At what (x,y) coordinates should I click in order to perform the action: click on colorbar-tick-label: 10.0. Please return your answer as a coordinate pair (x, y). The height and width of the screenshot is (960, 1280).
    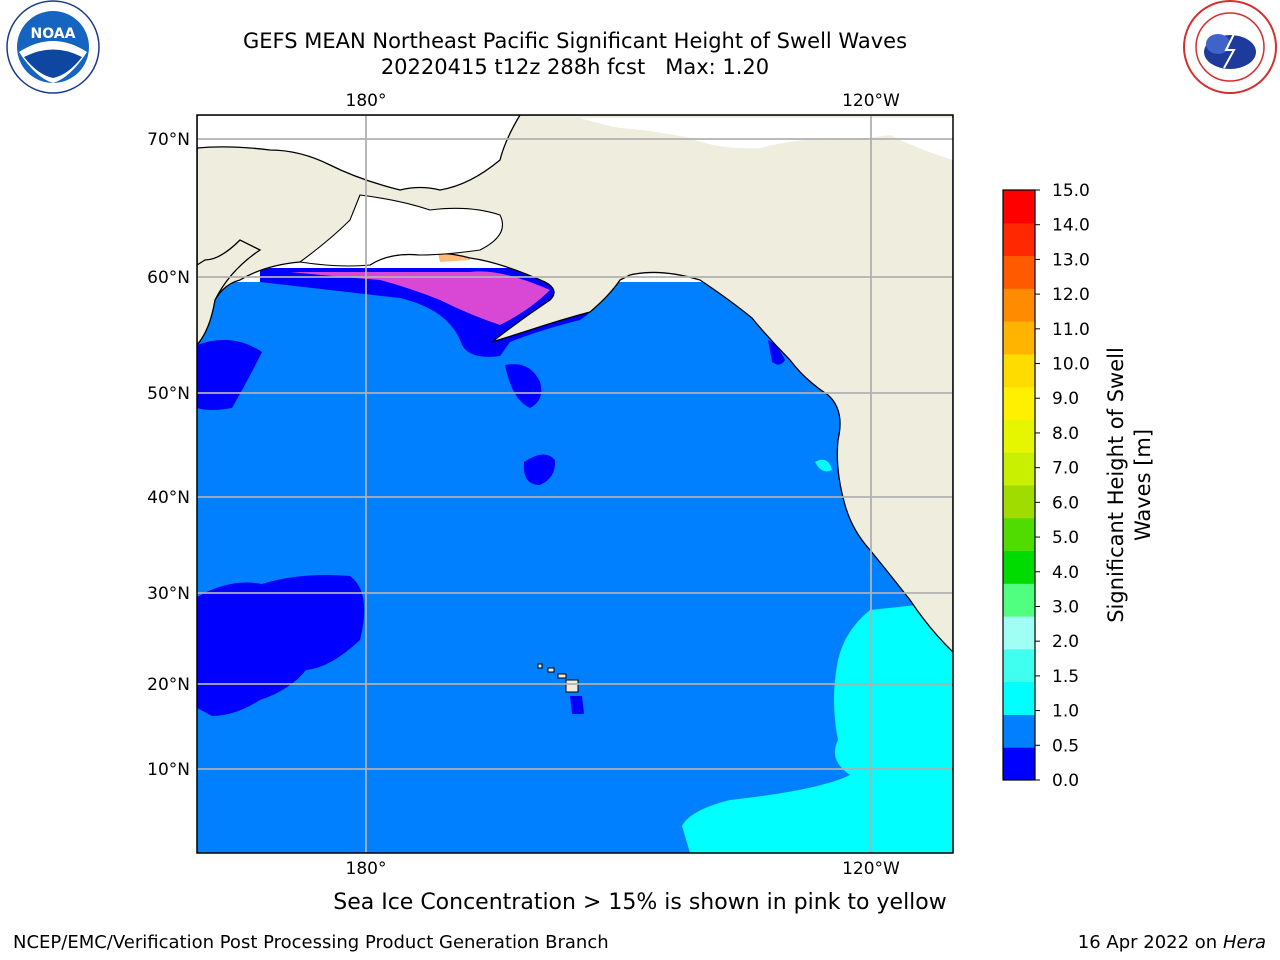
    Looking at the image, I should click on (1071, 365).